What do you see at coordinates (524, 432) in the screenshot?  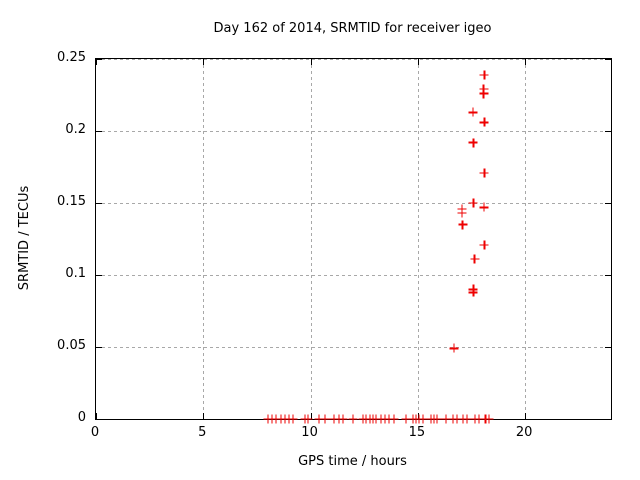 I see `x-tick-label: 20` at bounding box center [524, 432].